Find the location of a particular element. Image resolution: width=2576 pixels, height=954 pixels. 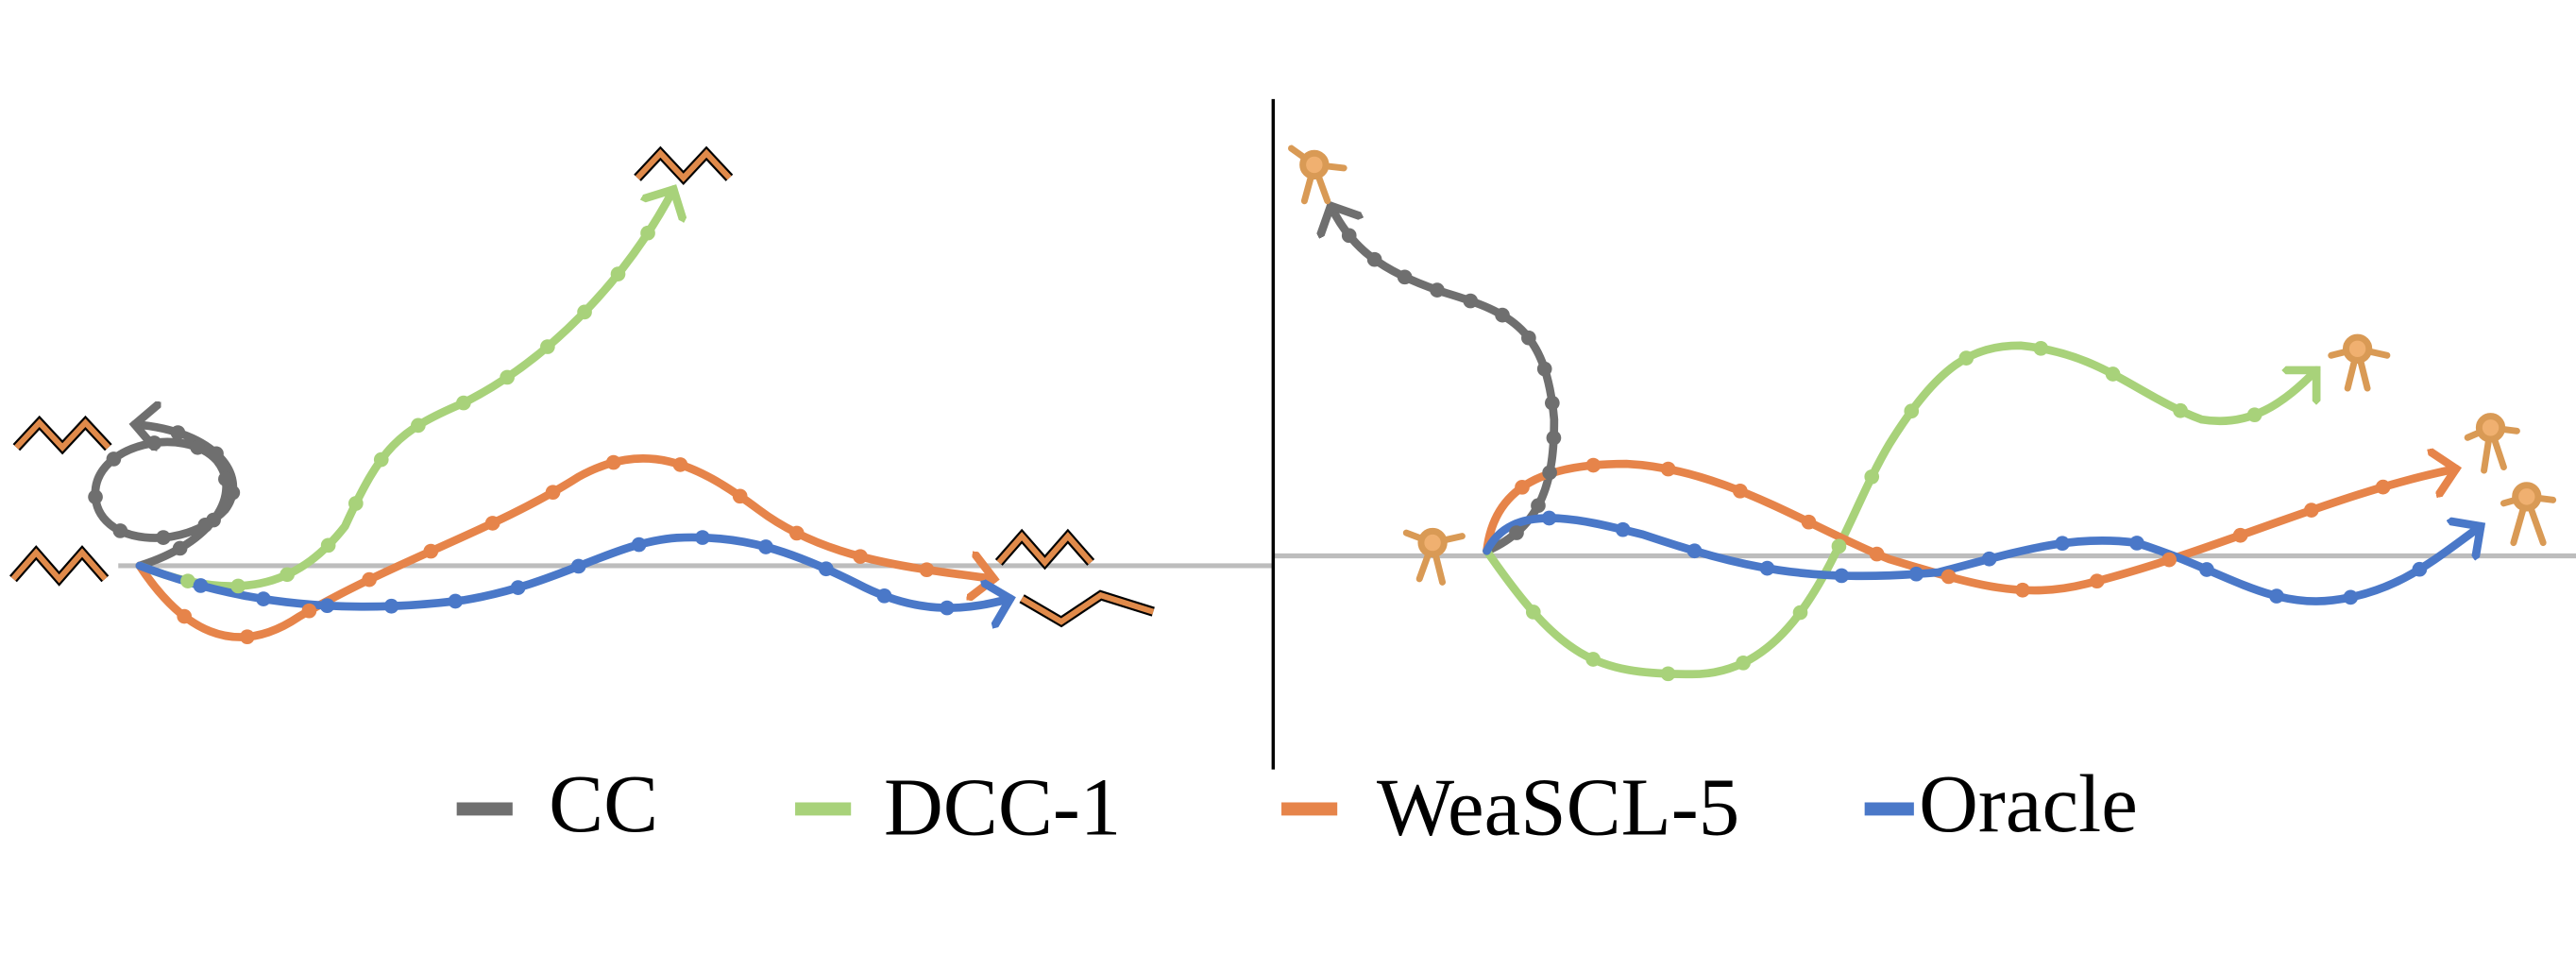

legend-label: WeaSCL-5 is located at coordinates (1558, 806).